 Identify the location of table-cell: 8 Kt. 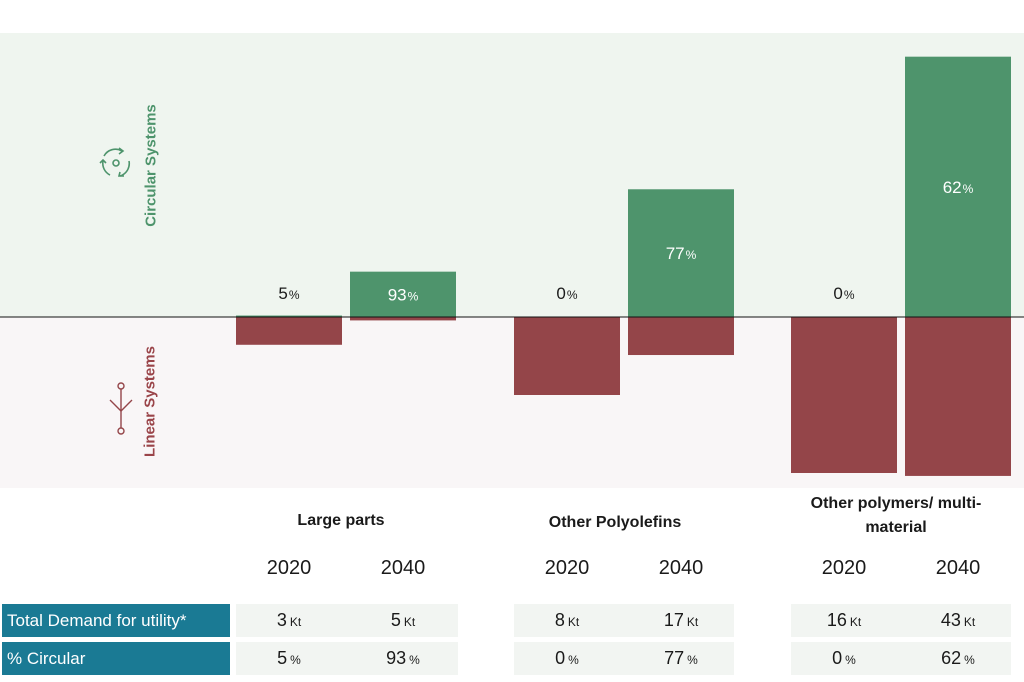
(567, 620).